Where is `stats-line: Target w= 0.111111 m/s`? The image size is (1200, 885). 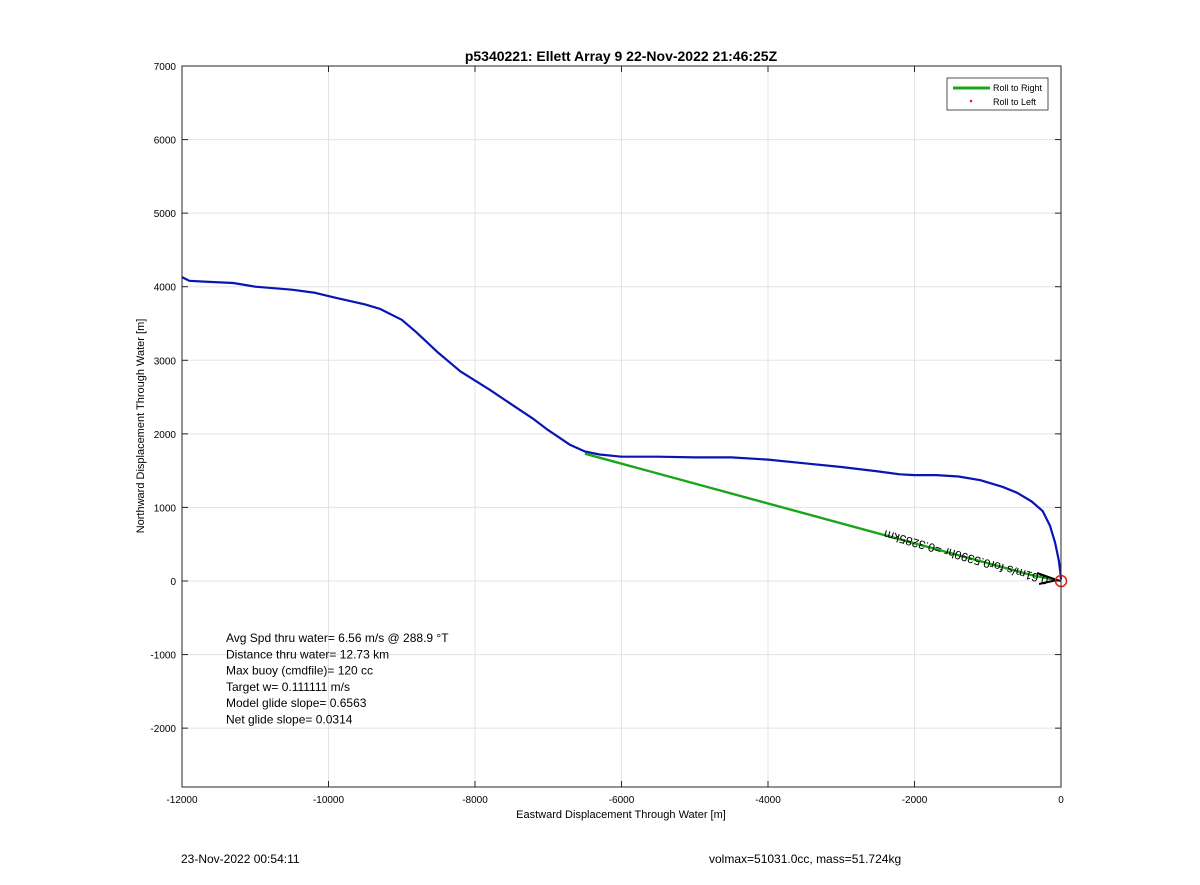 stats-line: Target w= 0.111111 m/s is located at coordinates (288, 687).